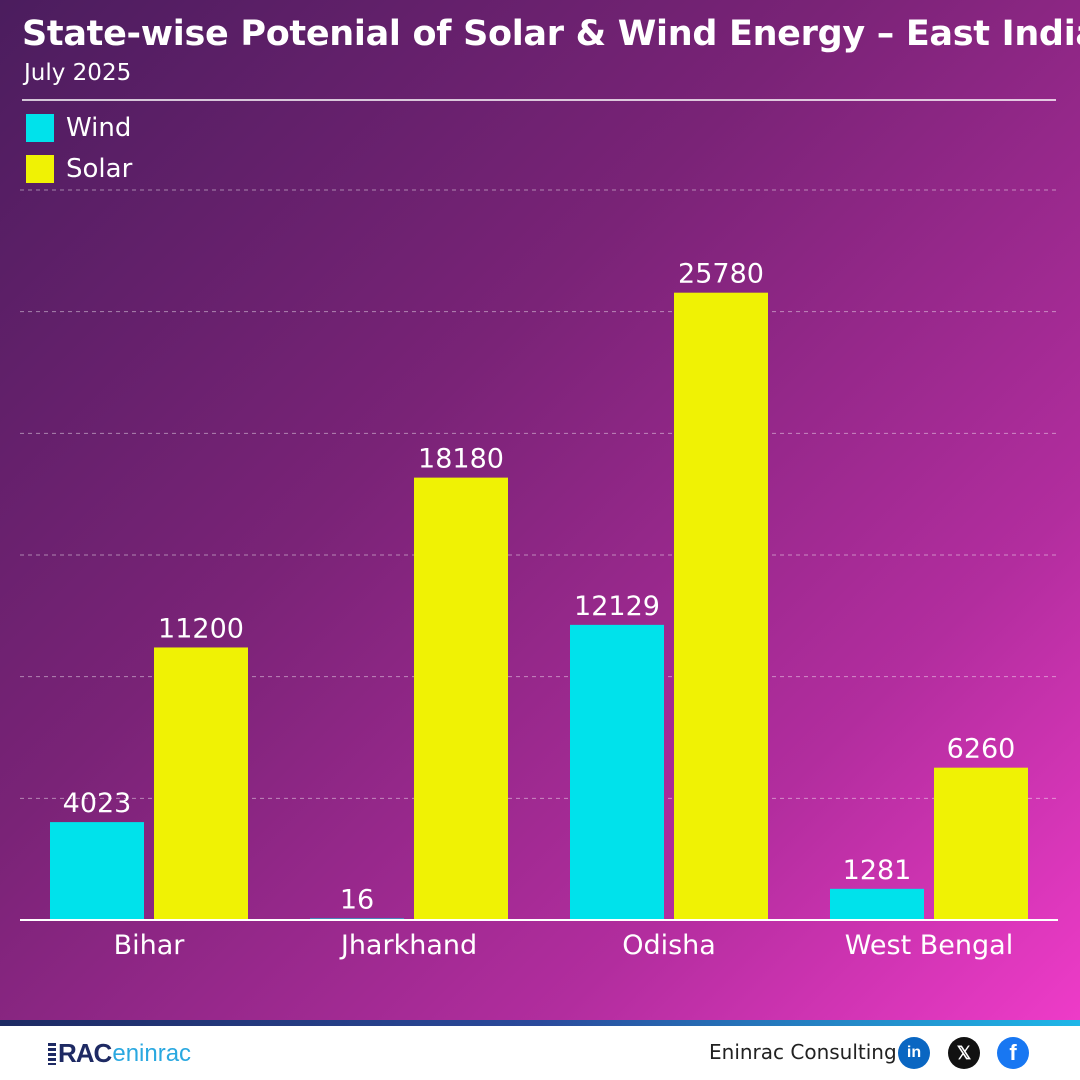 This screenshot has width=1080, height=1080. What do you see at coordinates (617, 772) in the screenshot?
I see `bar-wind-odisha` at bounding box center [617, 772].